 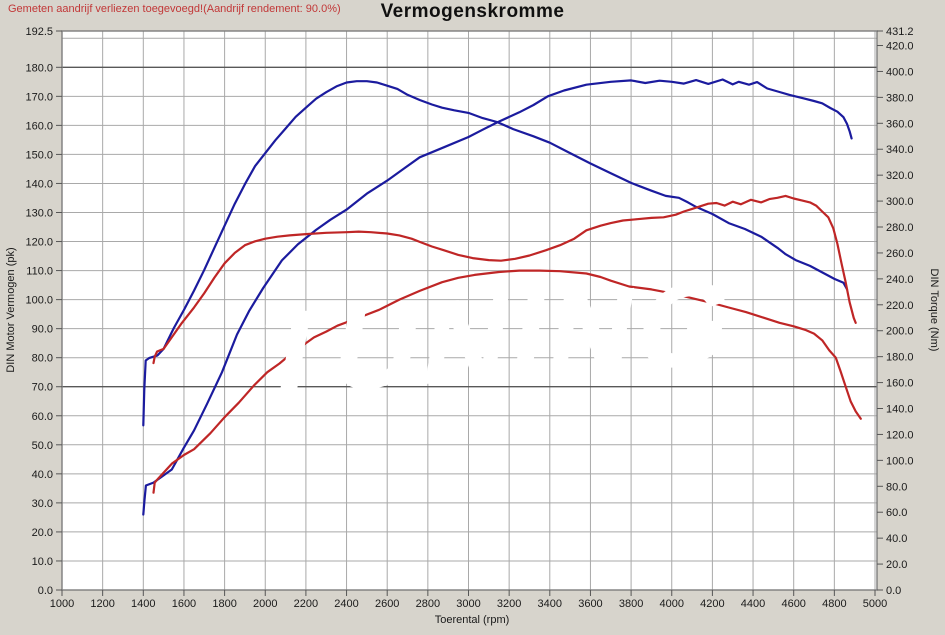 I want to click on y-right-tick-label: 220.0, so click(x=900, y=306).